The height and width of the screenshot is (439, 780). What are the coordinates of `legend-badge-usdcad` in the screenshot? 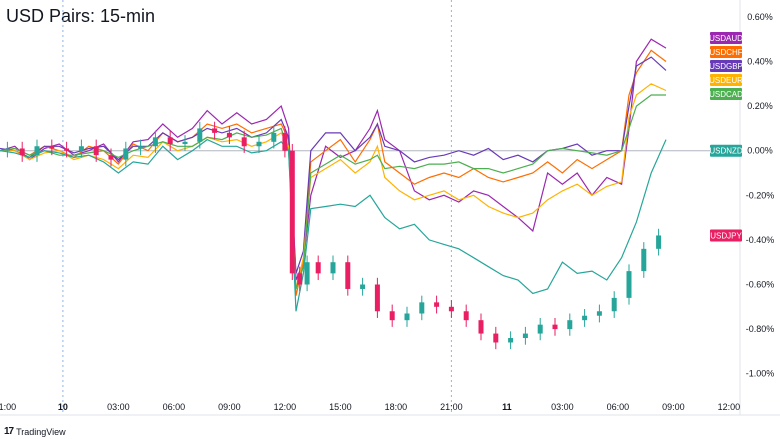 It's located at (726, 94).